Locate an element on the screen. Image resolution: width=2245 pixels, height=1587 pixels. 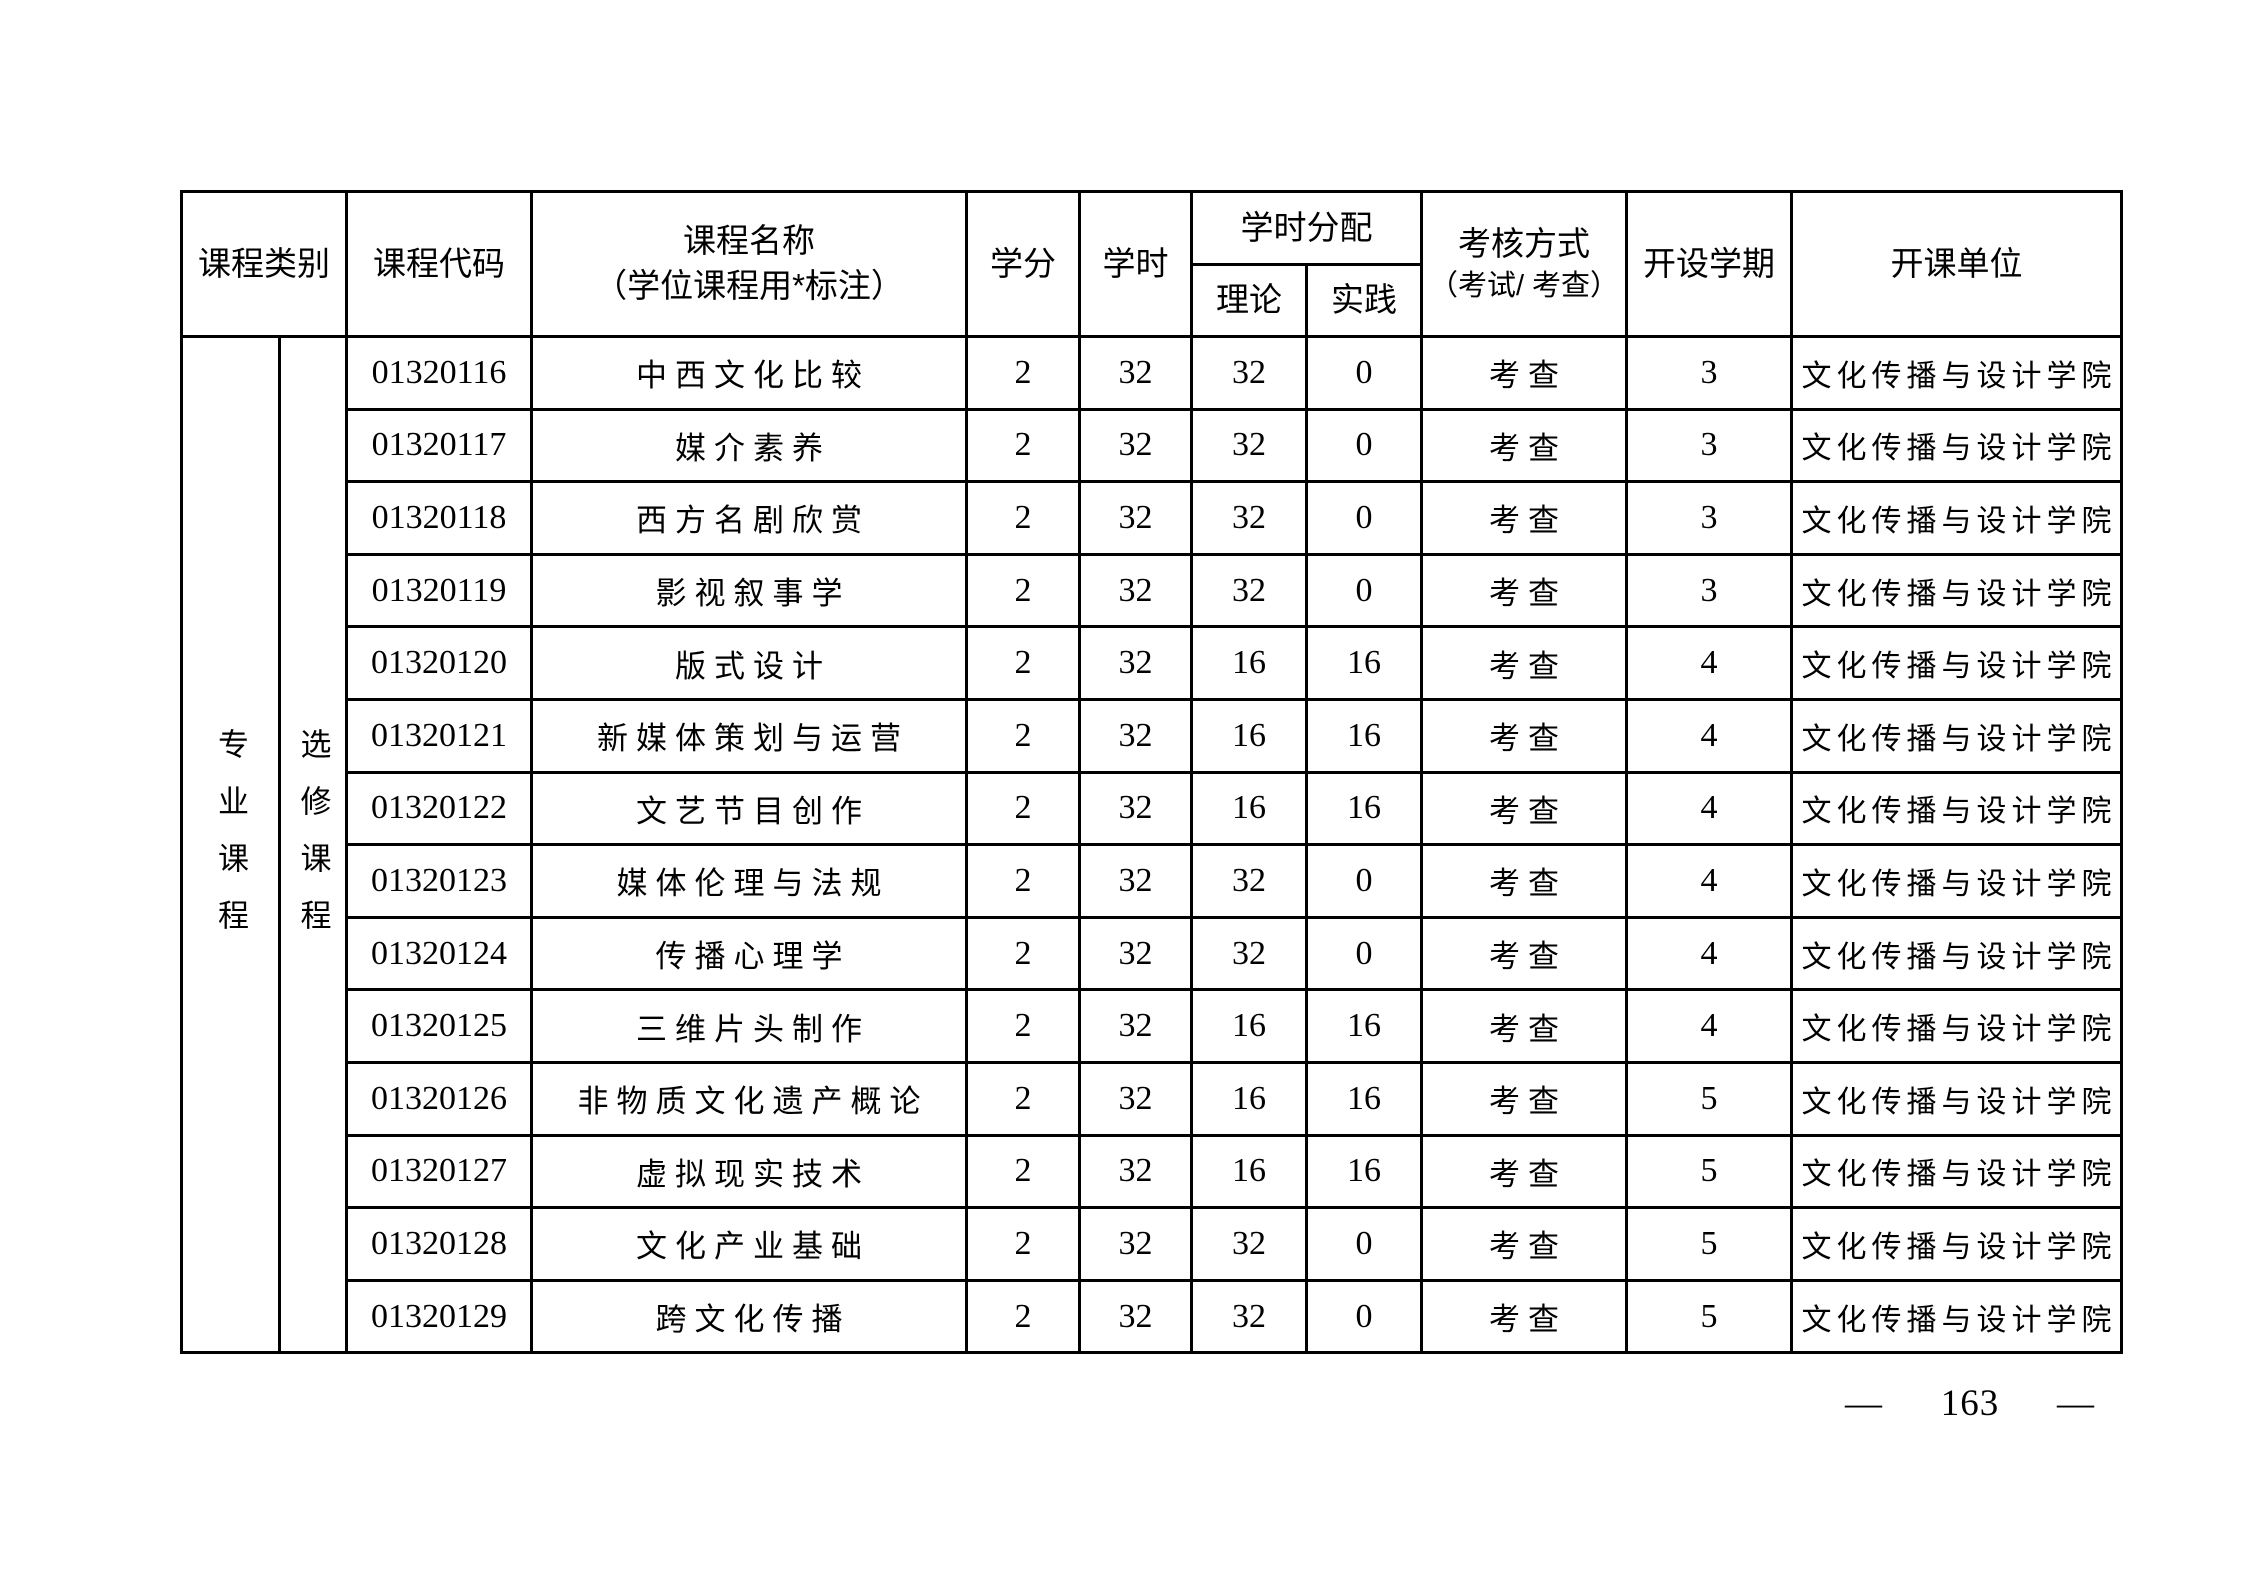
cell-course-code: 01320124 is located at coordinates (439, 953).